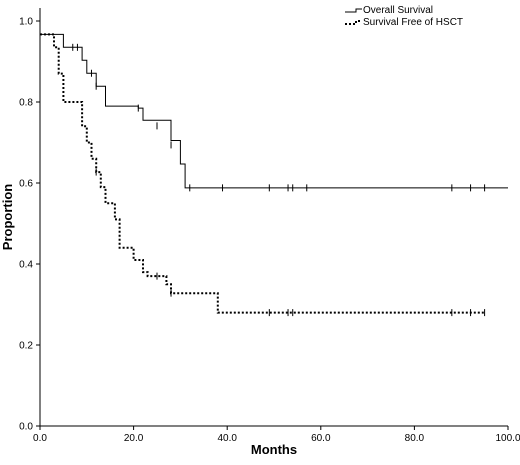 Image resolution: width=520 pixels, height=465 pixels. What do you see at coordinates (276, 435) in the screenshot?
I see `x-axis-ticks: 0.0 20.0 40.0 60.0 80.0 100.0` at bounding box center [276, 435].